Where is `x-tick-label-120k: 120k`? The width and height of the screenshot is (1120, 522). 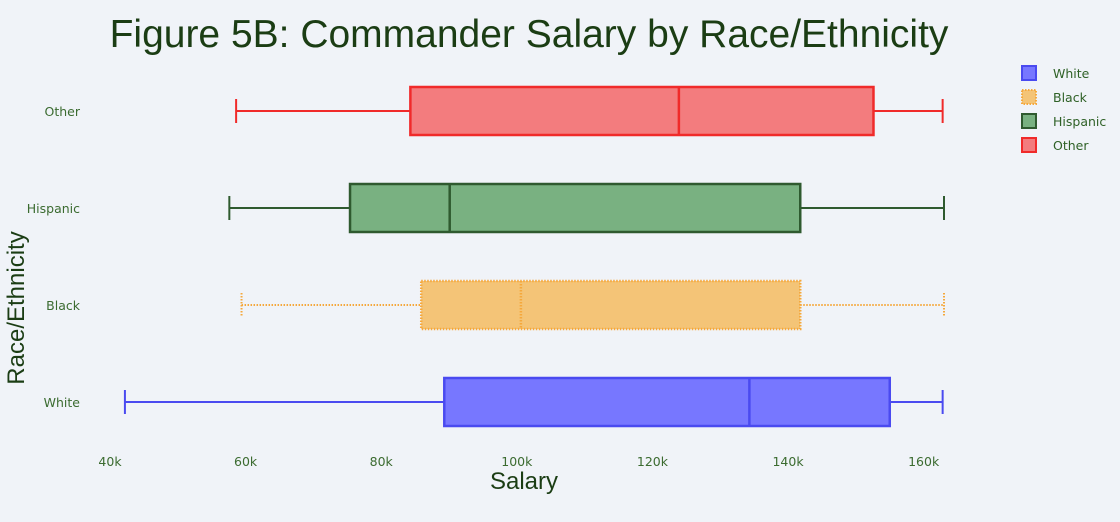
x-tick-label-120k: 120k is located at coordinates (653, 461).